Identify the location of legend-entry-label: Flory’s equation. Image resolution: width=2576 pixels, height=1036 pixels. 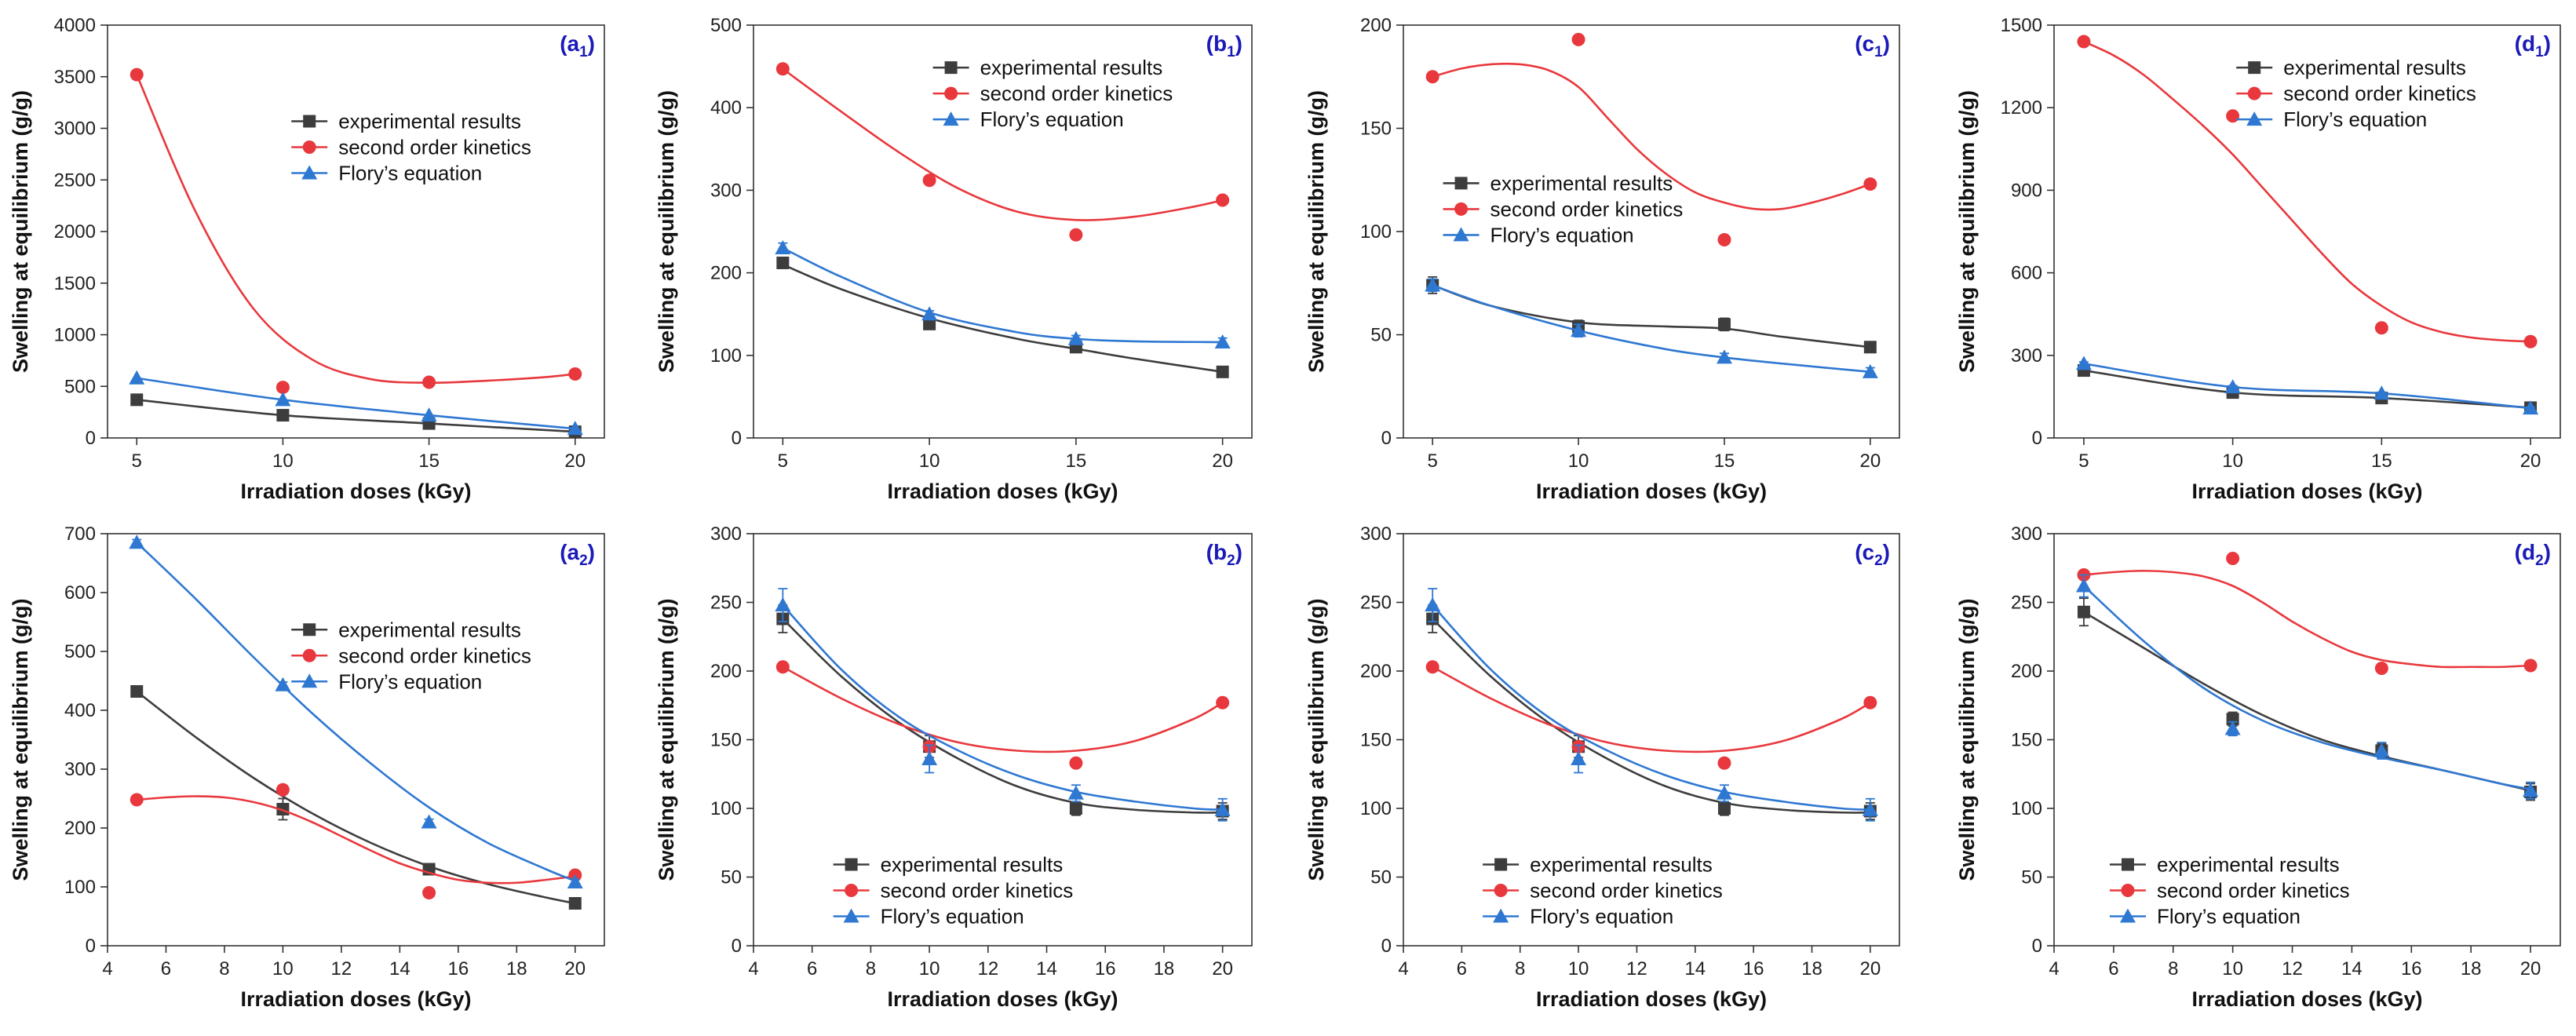
(1052, 119).